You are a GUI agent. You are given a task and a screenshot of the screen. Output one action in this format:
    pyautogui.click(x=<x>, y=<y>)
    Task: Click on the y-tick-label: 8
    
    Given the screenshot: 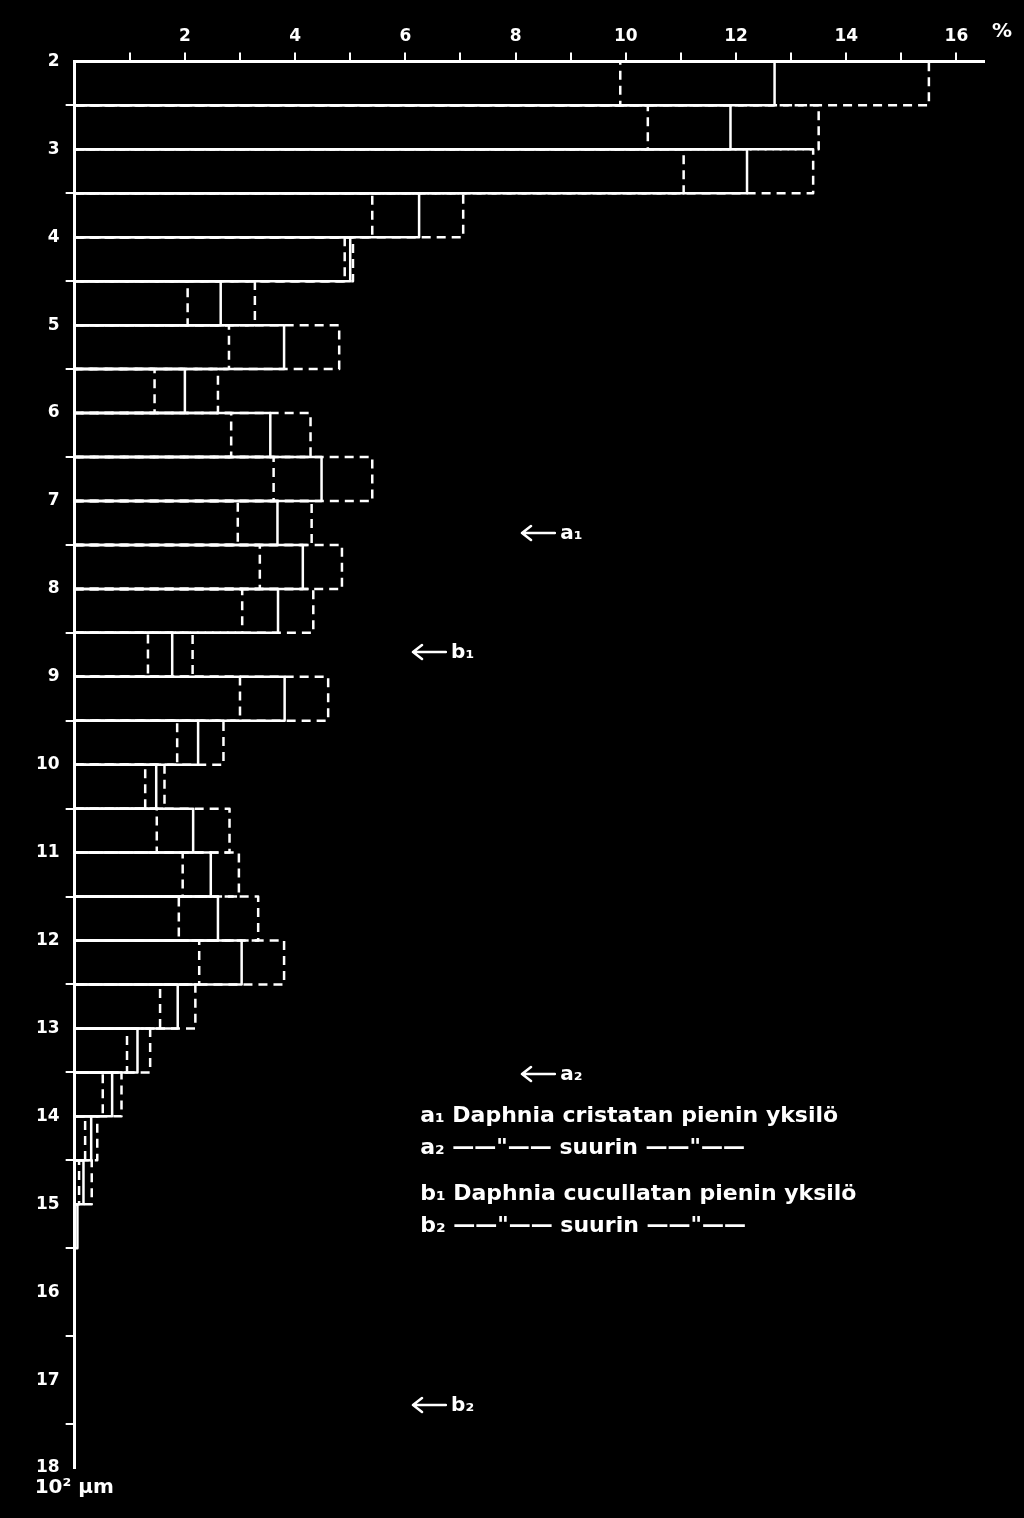 What is the action you would take?
    pyautogui.click(x=53, y=587)
    